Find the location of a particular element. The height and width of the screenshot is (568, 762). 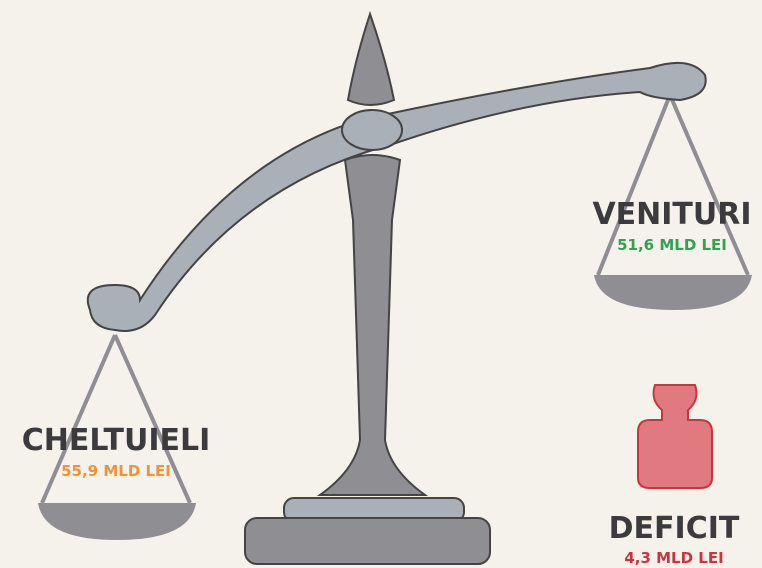

pivot is located at coordinates (372, 130).